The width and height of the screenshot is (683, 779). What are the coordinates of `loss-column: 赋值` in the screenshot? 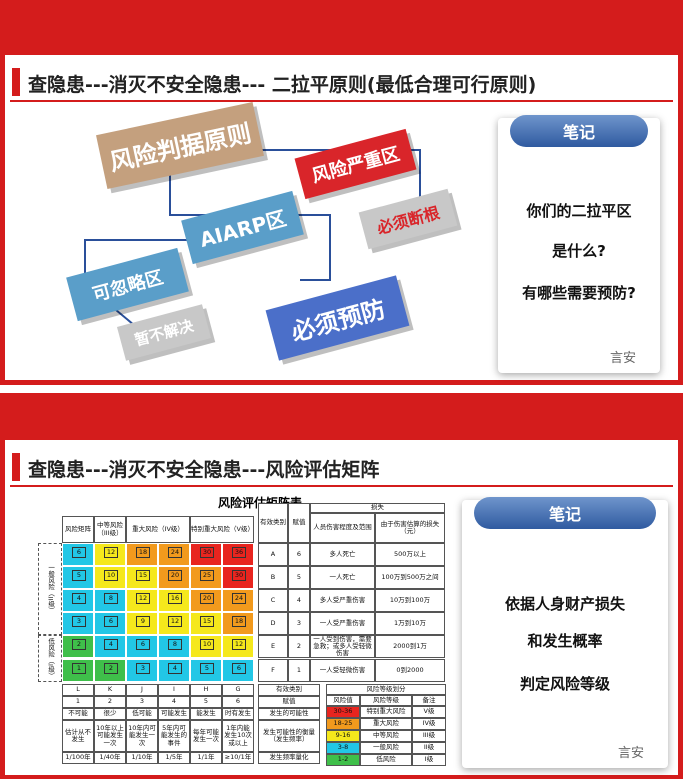 It's located at (299, 523).